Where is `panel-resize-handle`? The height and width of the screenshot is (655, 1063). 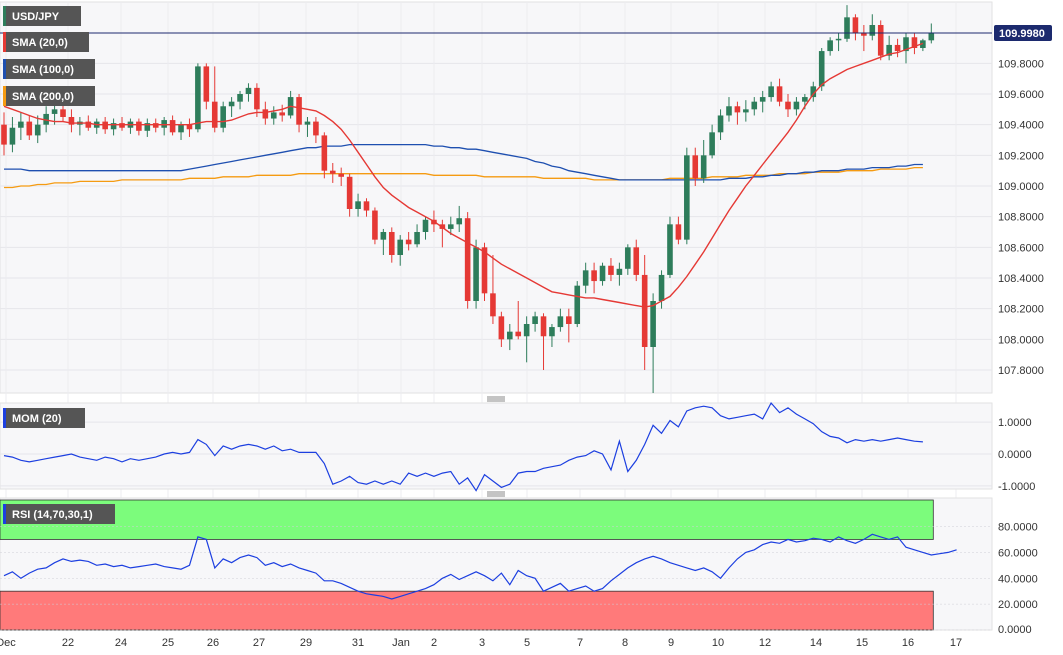 panel-resize-handle is located at coordinates (496, 399).